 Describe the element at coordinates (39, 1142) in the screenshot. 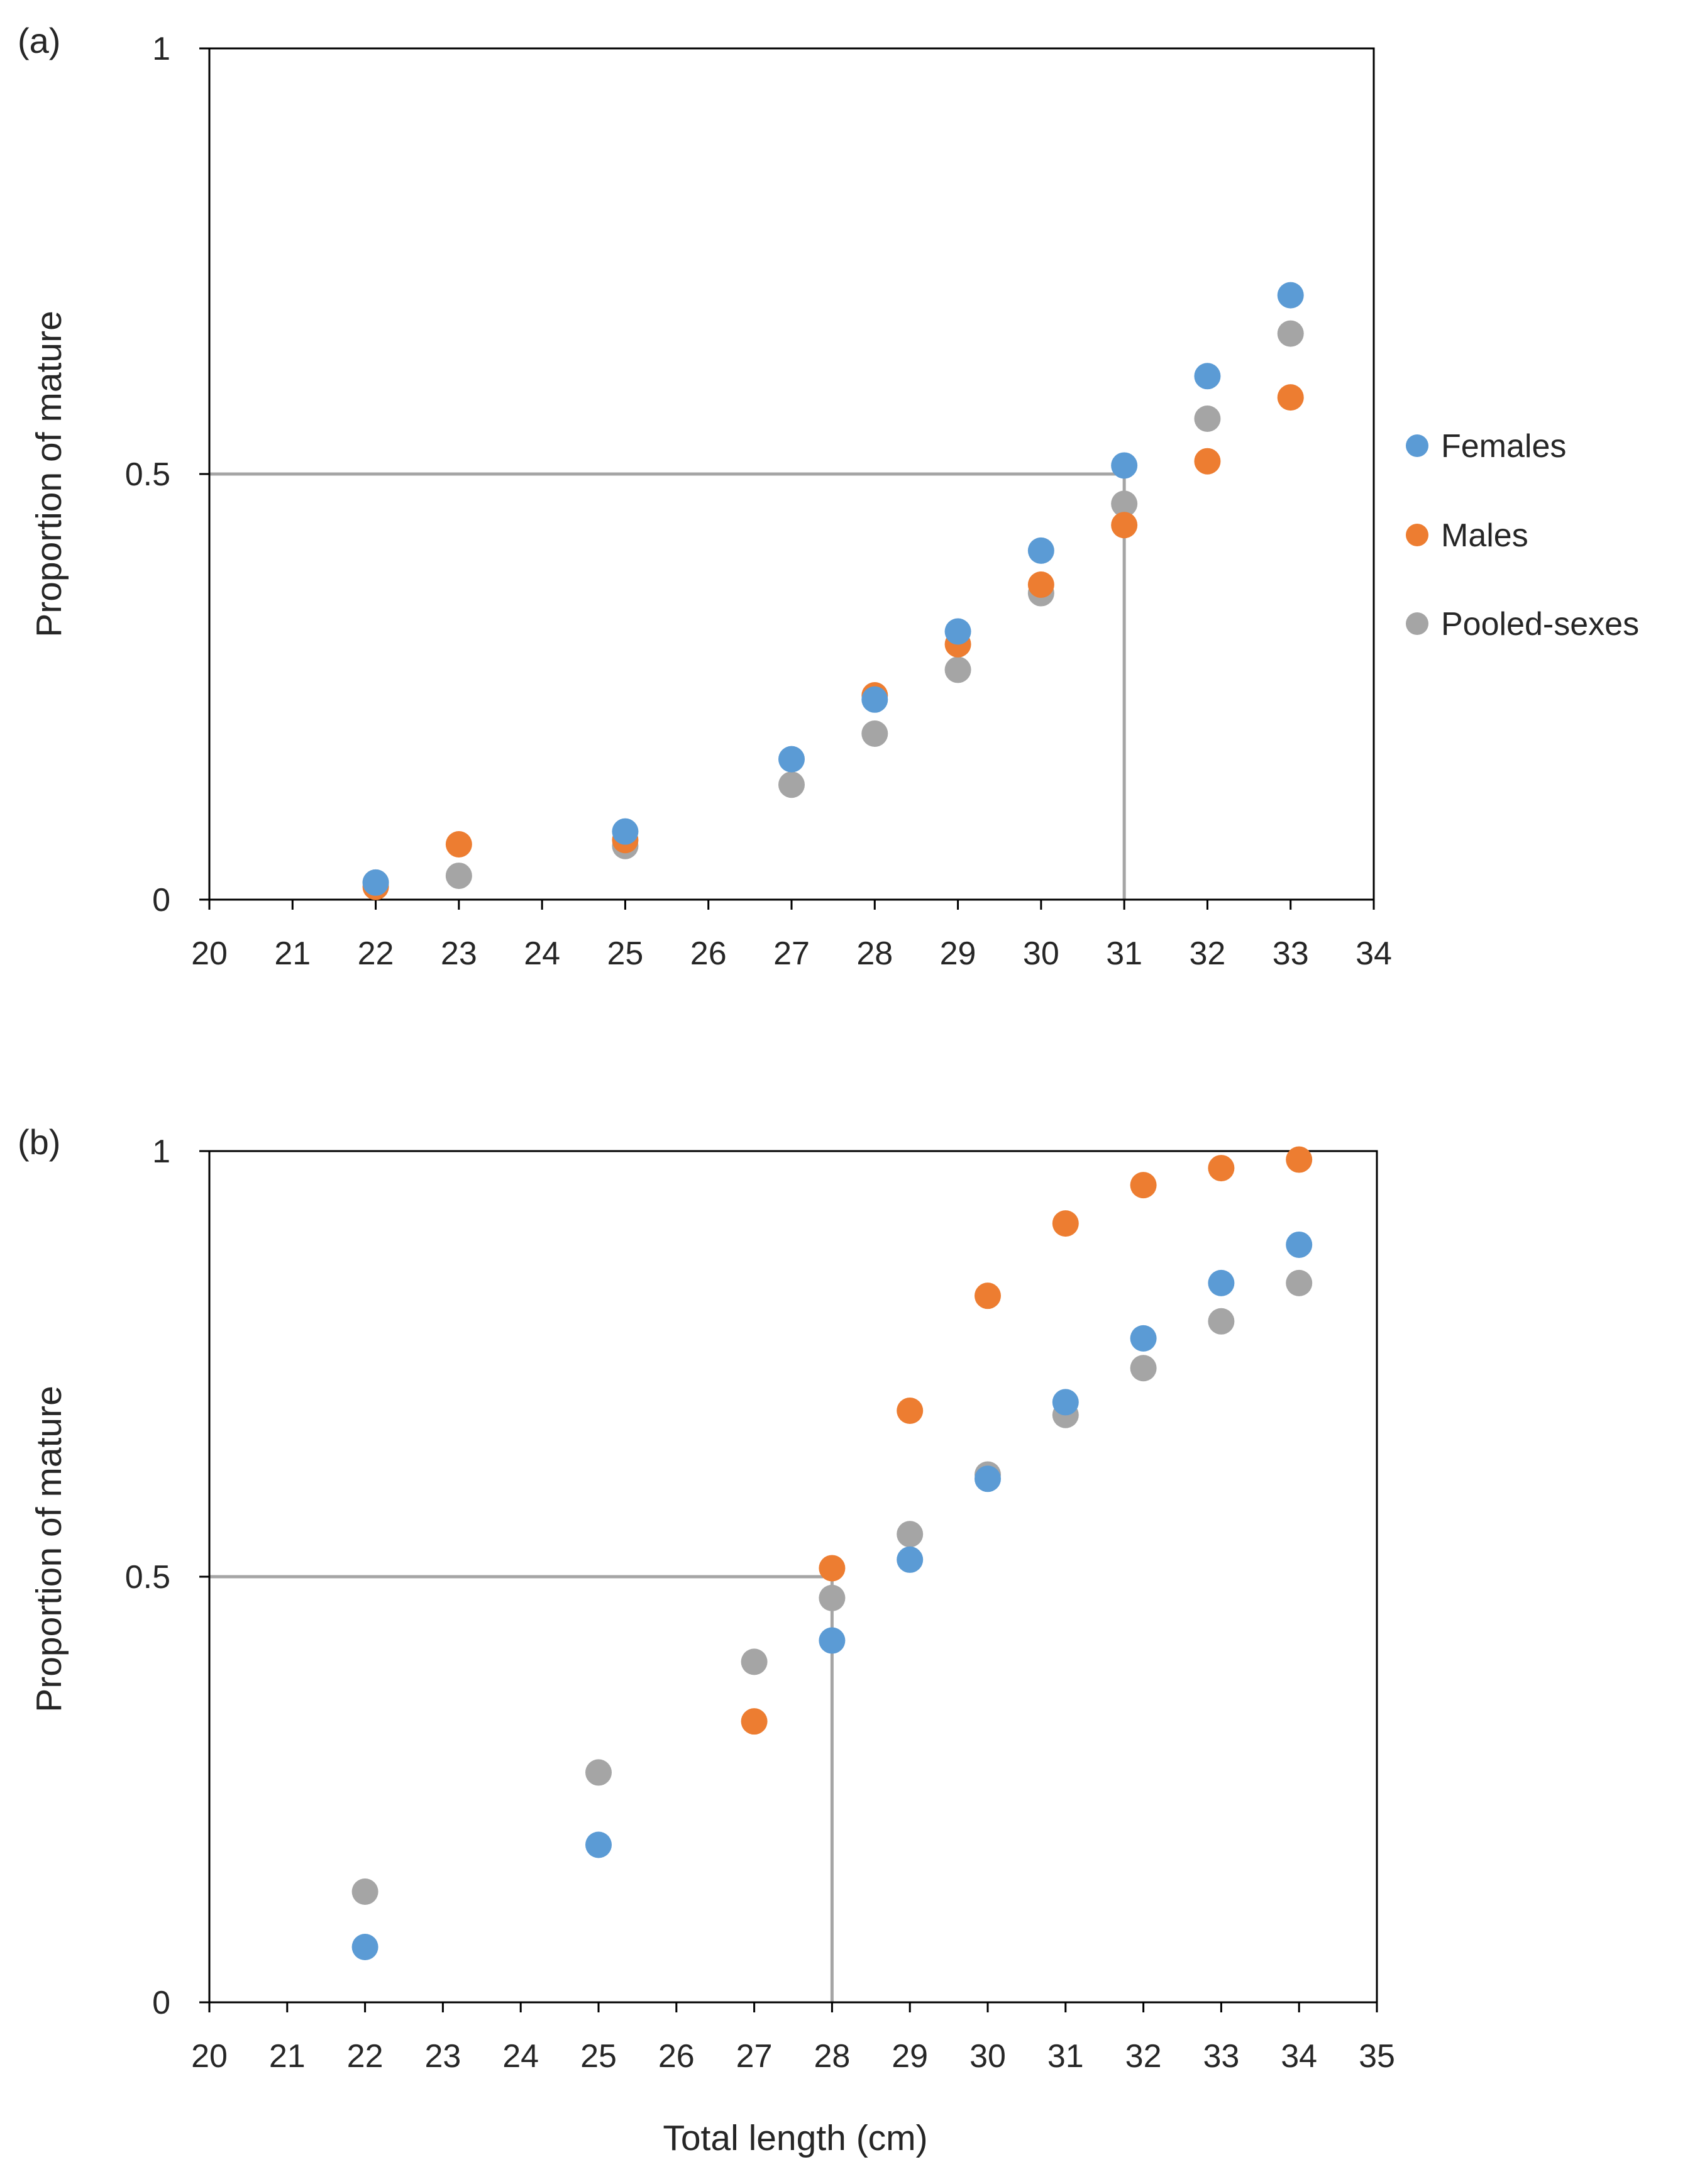

I see `panel-label: (b)` at that location.